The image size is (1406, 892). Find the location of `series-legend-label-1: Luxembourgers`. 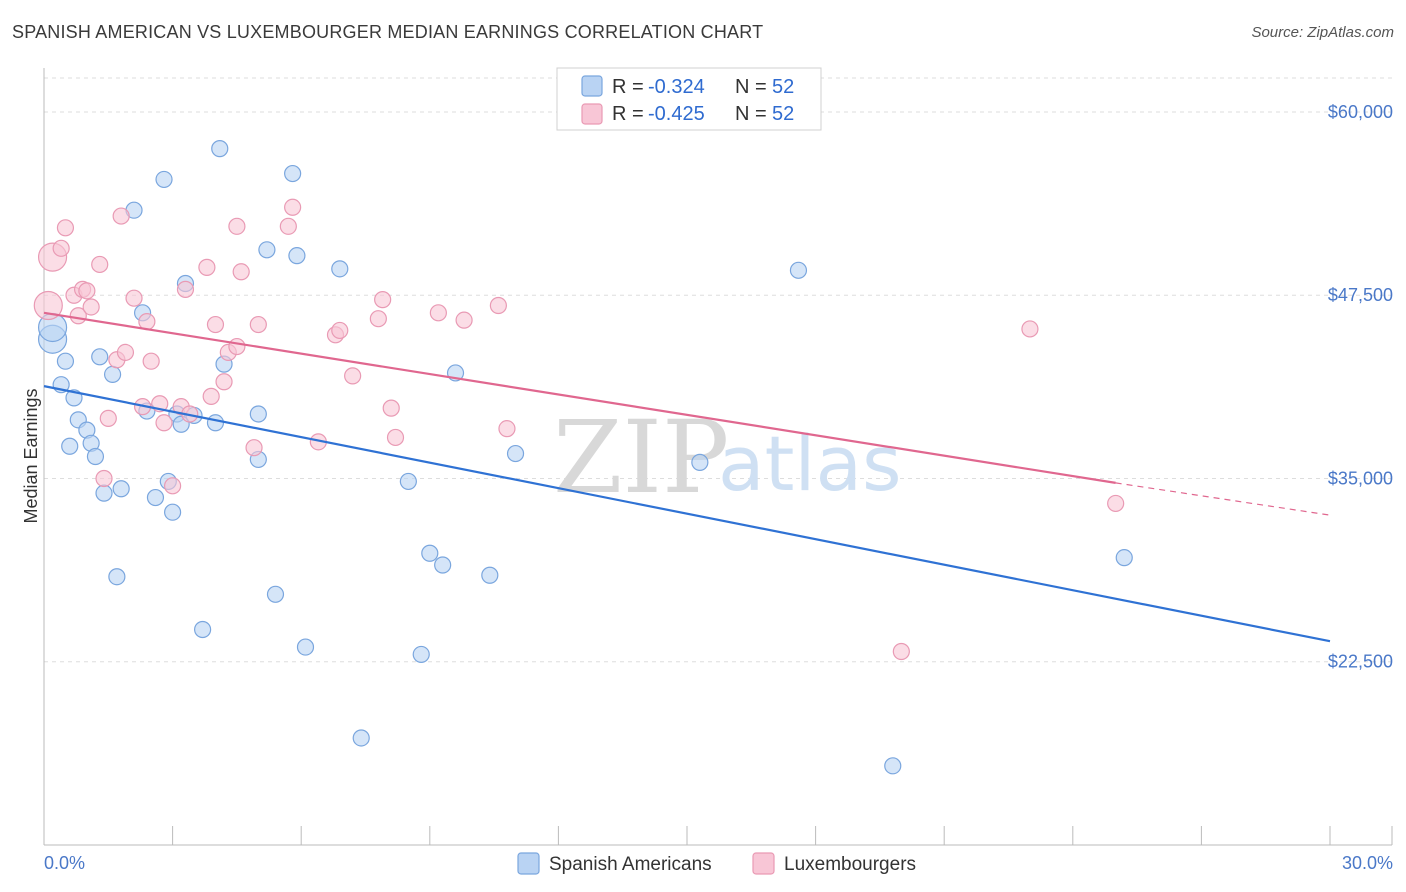

series-legend-label-1: Luxembourgers is located at coordinates (850, 864).